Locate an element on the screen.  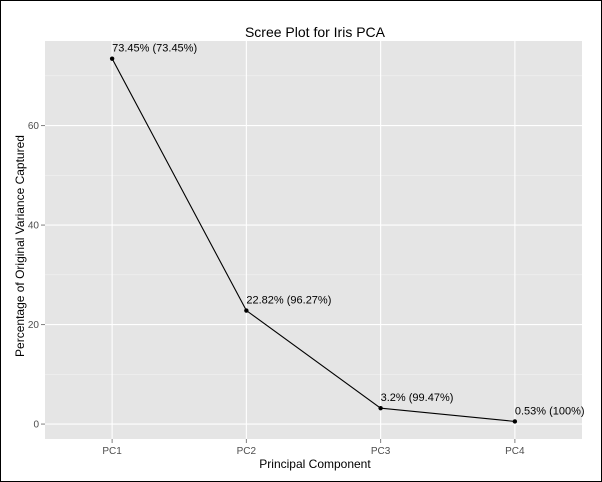
x-axis-title: Principal Component is located at coordinates (315, 464).